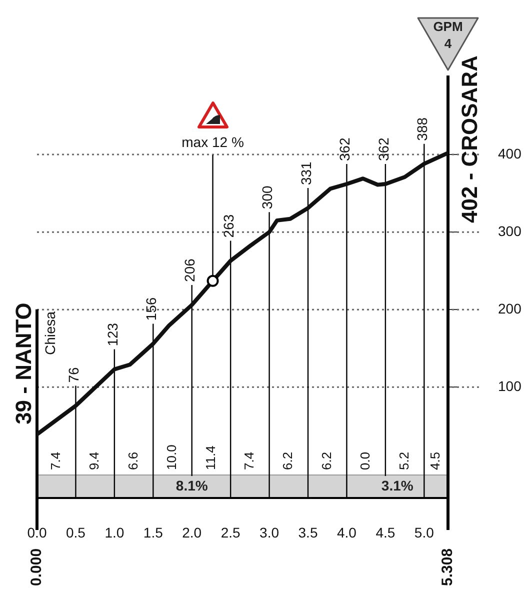 The image size is (531, 592). I want to click on x-tick-label: 1.0, so click(114, 532).